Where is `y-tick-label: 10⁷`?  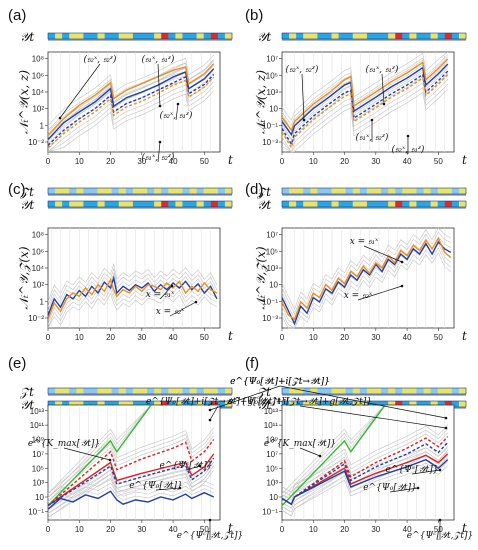 y-tick-label: 10⁷ is located at coordinates (38, 454).